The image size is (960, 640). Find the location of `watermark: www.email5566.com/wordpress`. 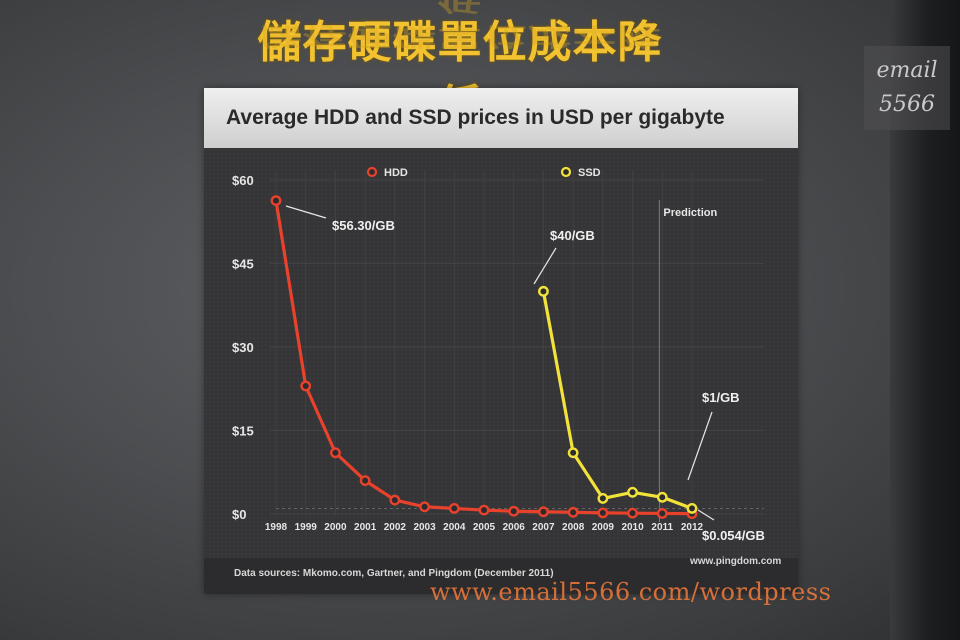

watermark: www.email5566.com/wordpress is located at coordinates (631, 592).